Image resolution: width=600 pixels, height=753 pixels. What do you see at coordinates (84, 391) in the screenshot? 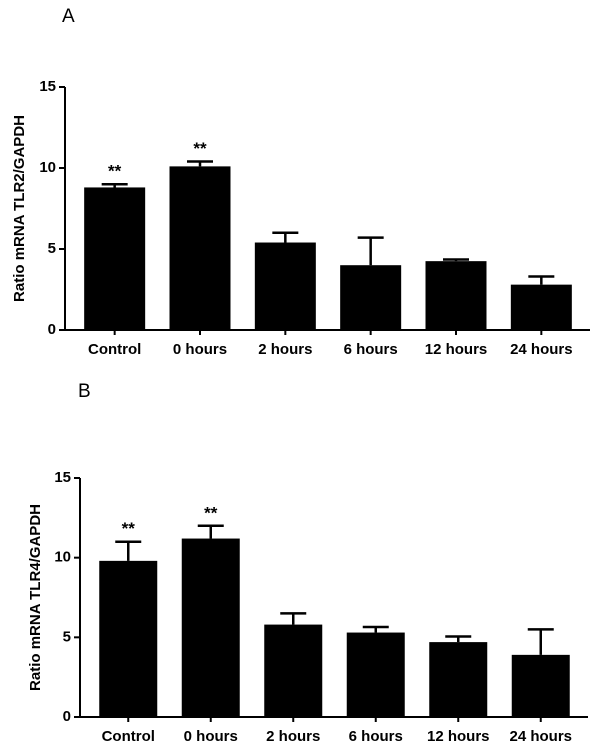
I see `panel-label: B` at bounding box center [84, 391].